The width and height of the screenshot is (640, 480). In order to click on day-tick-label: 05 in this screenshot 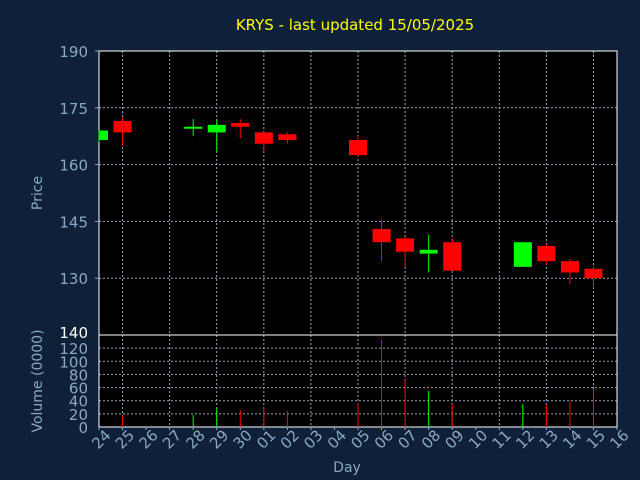, I will do `click(360, 439)`.